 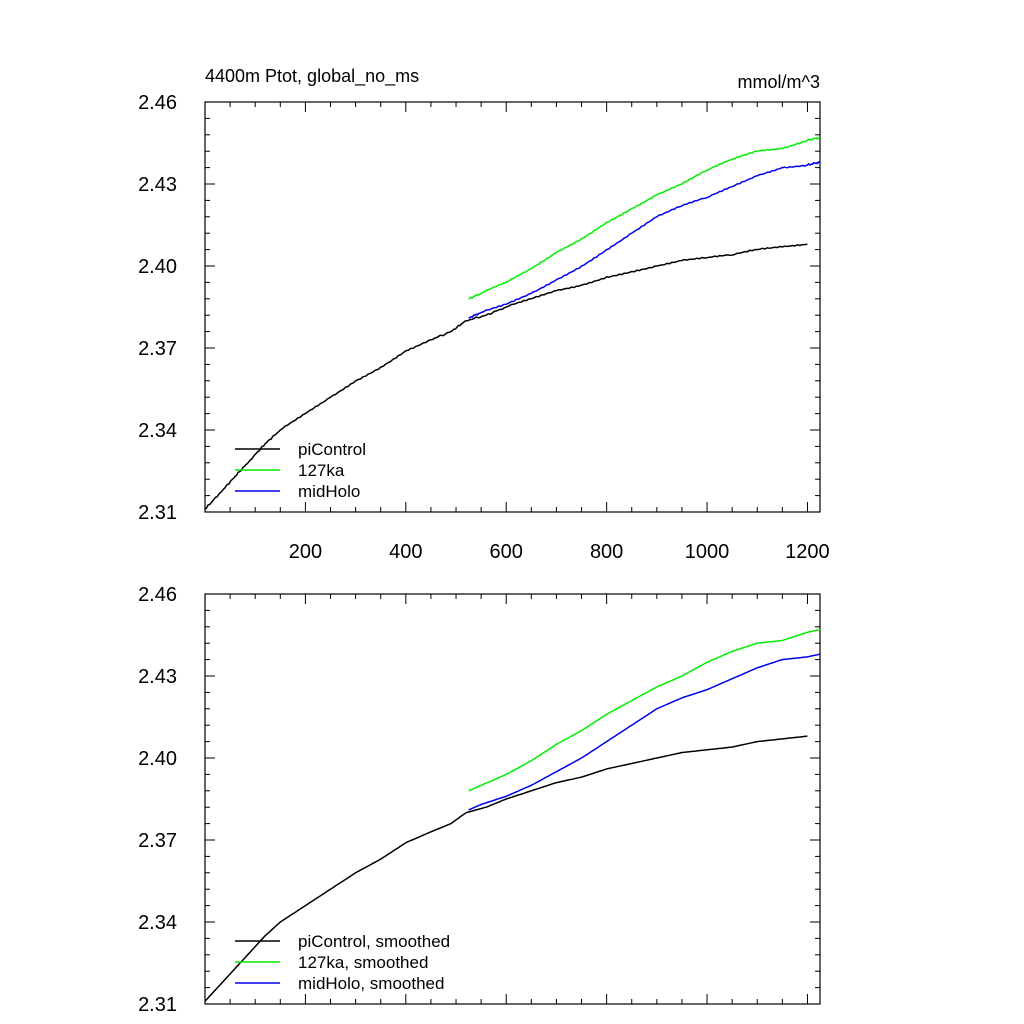 What do you see at coordinates (321, 470) in the screenshot?
I see `legend-label: 127ka` at bounding box center [321, 470].